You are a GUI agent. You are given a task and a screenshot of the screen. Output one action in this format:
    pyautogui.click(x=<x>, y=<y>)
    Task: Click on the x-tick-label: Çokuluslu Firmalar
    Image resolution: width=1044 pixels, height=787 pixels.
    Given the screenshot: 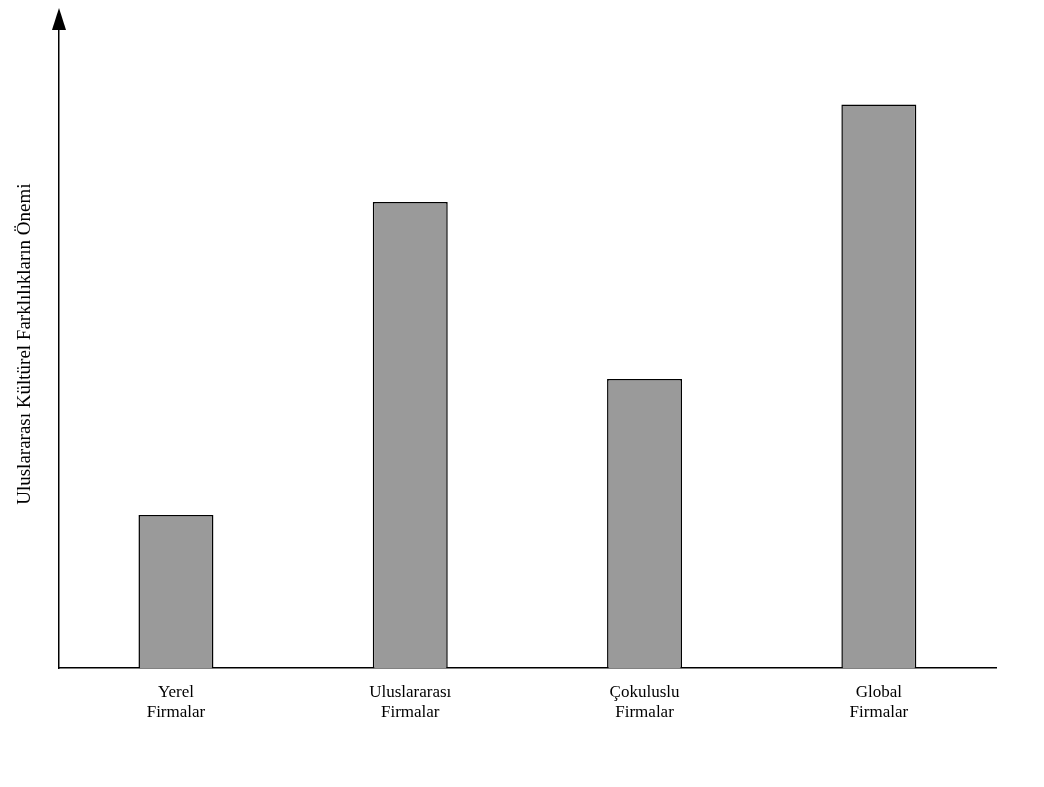 What is the action you would take?
    pyautogui.click(x=644, y=701)
    